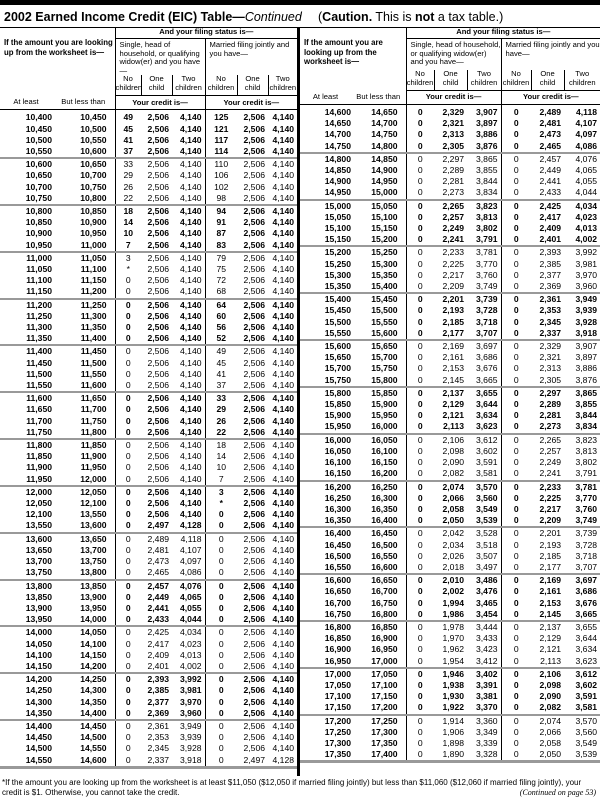 The width and height of the screenshot is (600, 805). What do you see at coordinates (453, 591) in the screenshot?
I see `cell-single-one-child: 2,002` at bounding box center [453, 591].